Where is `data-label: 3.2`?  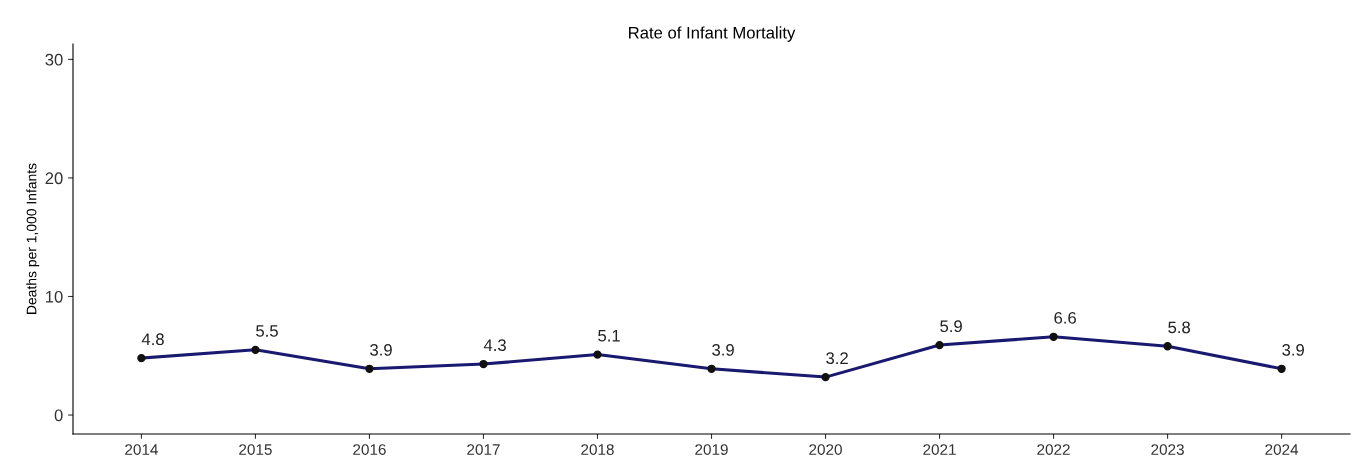
data-label: 3.2 is located at coordinates (837, 358).